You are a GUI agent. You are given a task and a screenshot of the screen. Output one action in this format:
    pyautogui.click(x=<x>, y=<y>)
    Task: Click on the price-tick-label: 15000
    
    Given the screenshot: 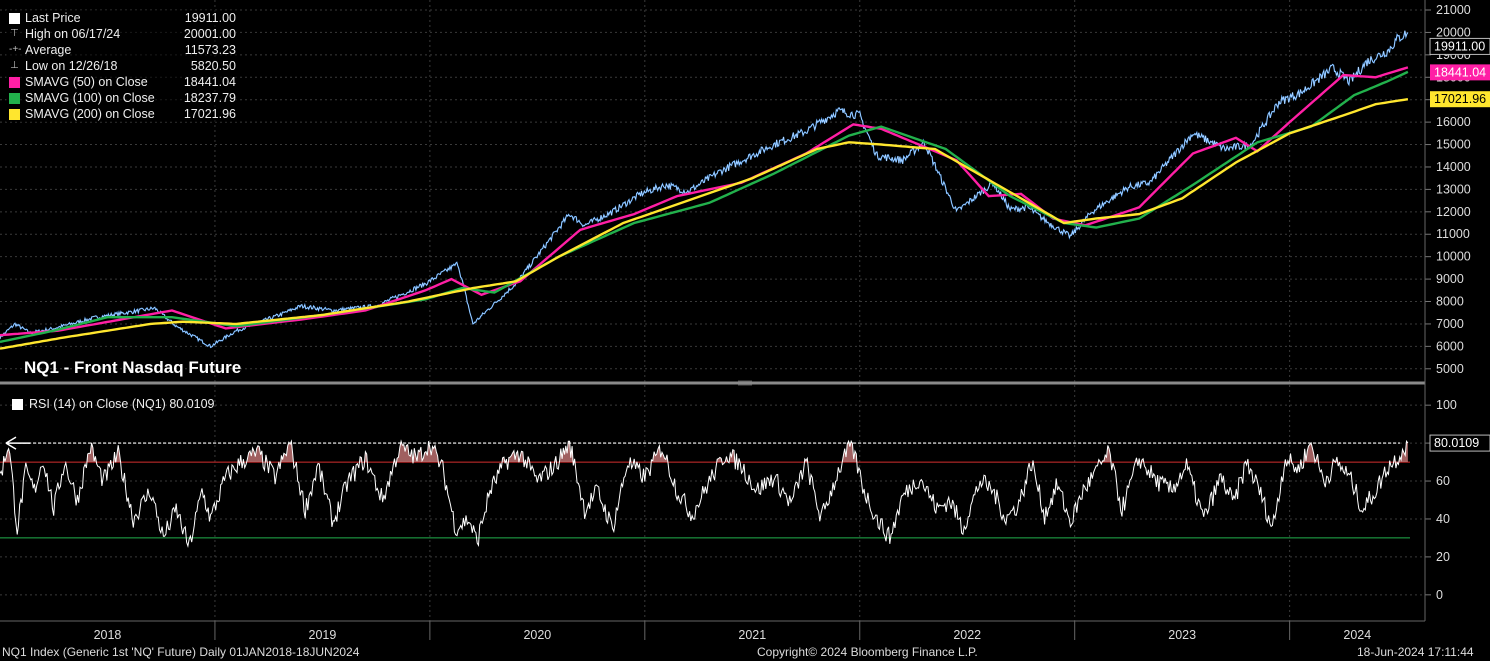 What is the action you would take?
    pyautogui.click(x=1453, y=145)
    